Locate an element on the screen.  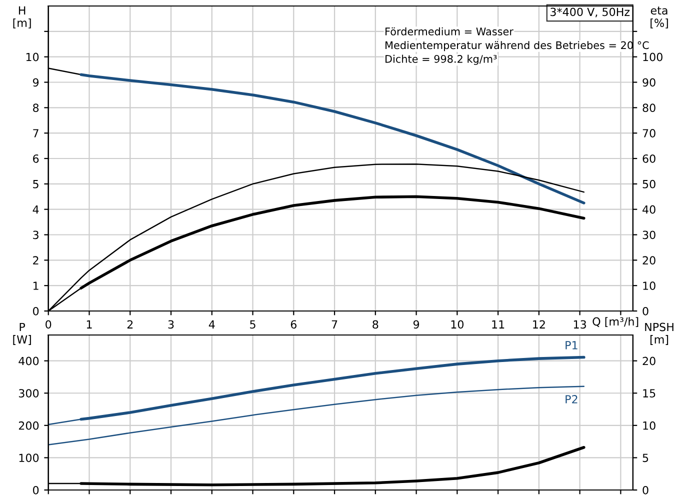
y-tick-label: 6 is located at coordinates (36, 158).